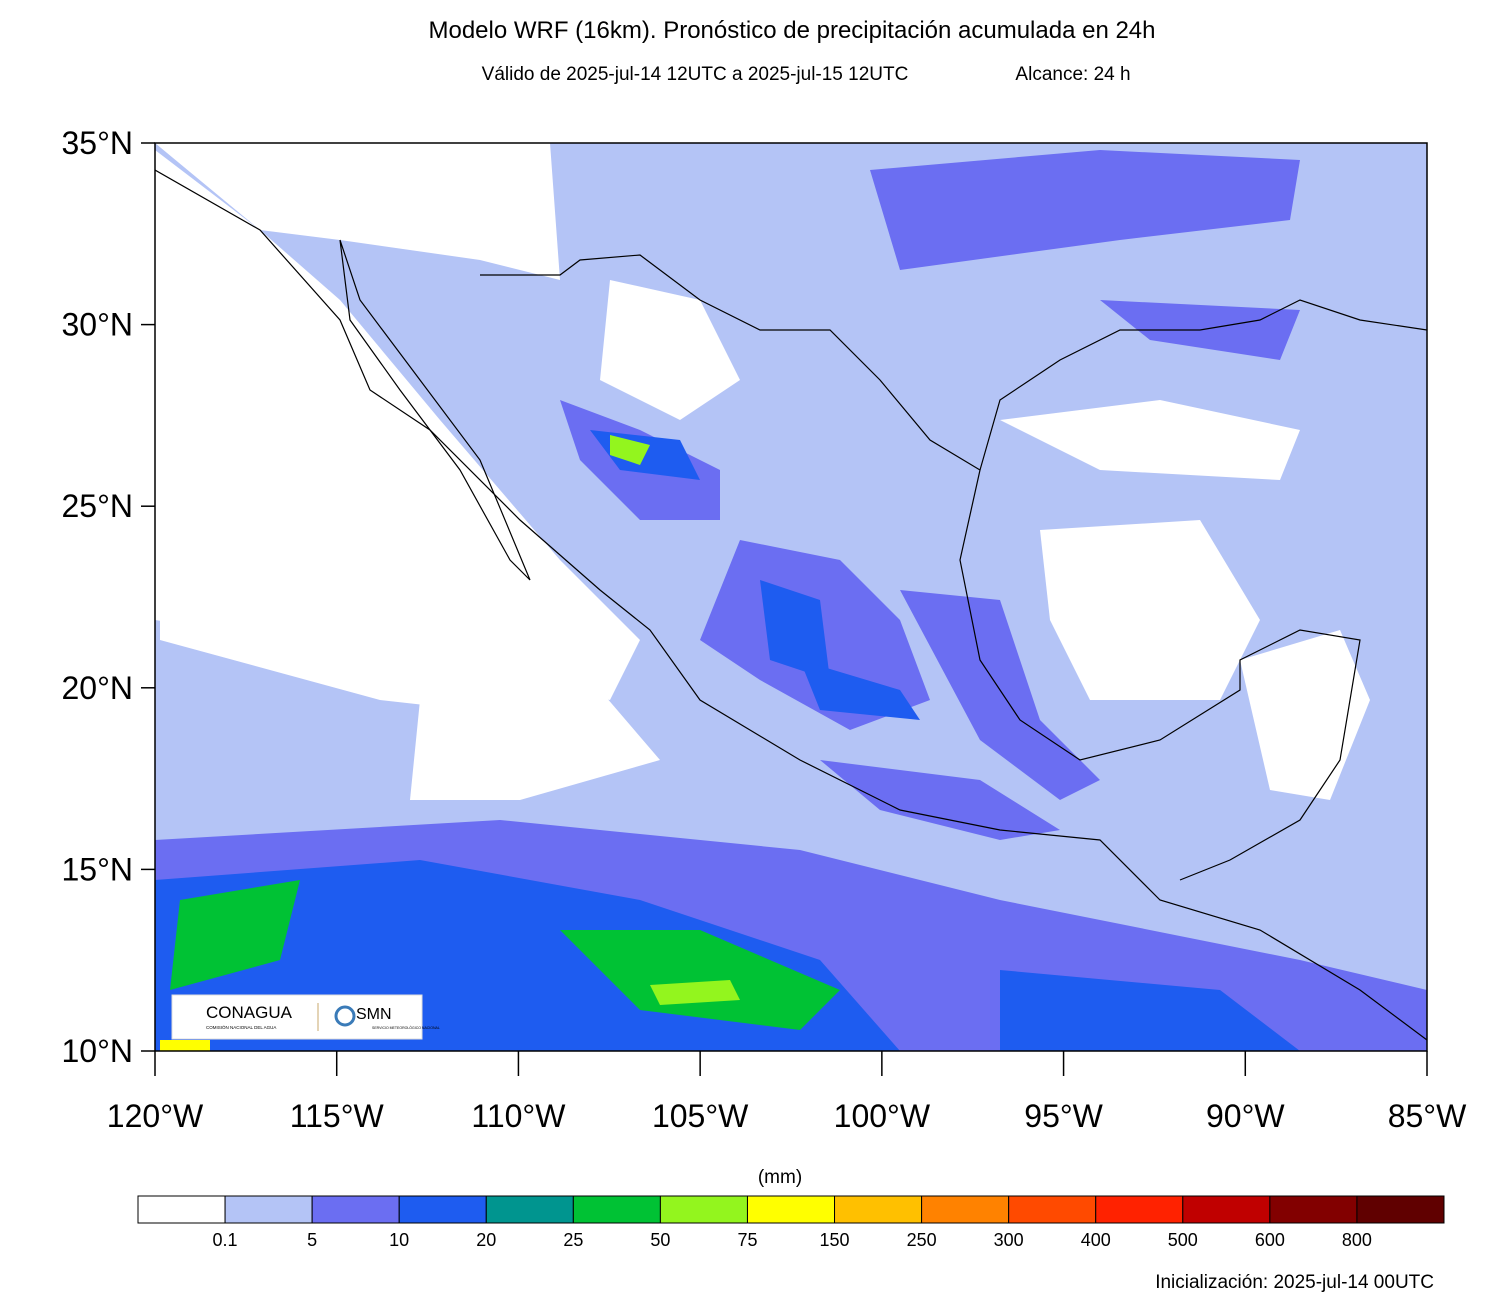  What do you see at coordinates (486, 1240) in the screenshot?
I see `colorbar-label: 20` at bounding box center [486, 1240].